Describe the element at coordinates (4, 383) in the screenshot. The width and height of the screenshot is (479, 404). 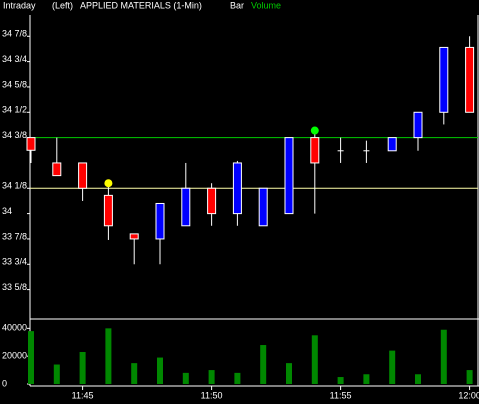
I see `volume-tick-label: 0` at that location.